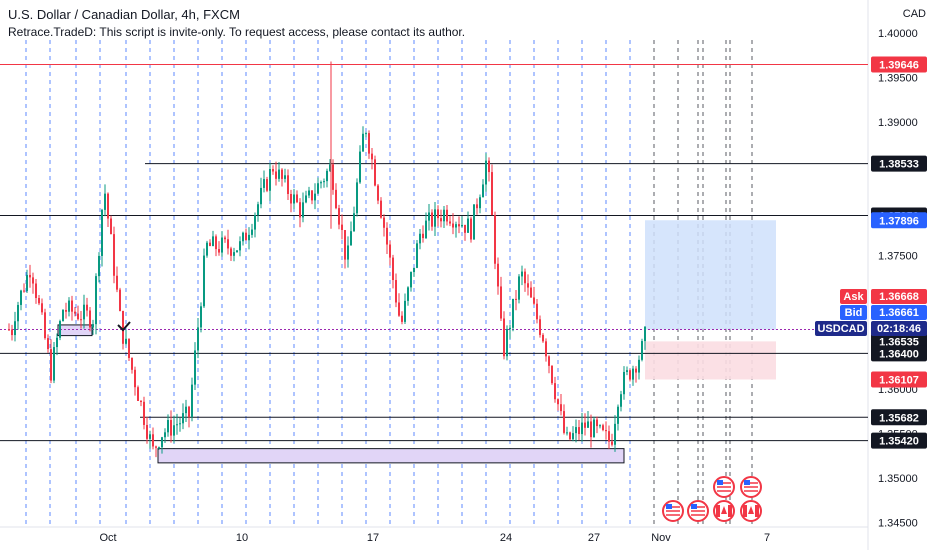 Image resolution: width=932 pixels, height=550 pixels. I want to click on price-level-tag: 1.36400, so click(899, 353).